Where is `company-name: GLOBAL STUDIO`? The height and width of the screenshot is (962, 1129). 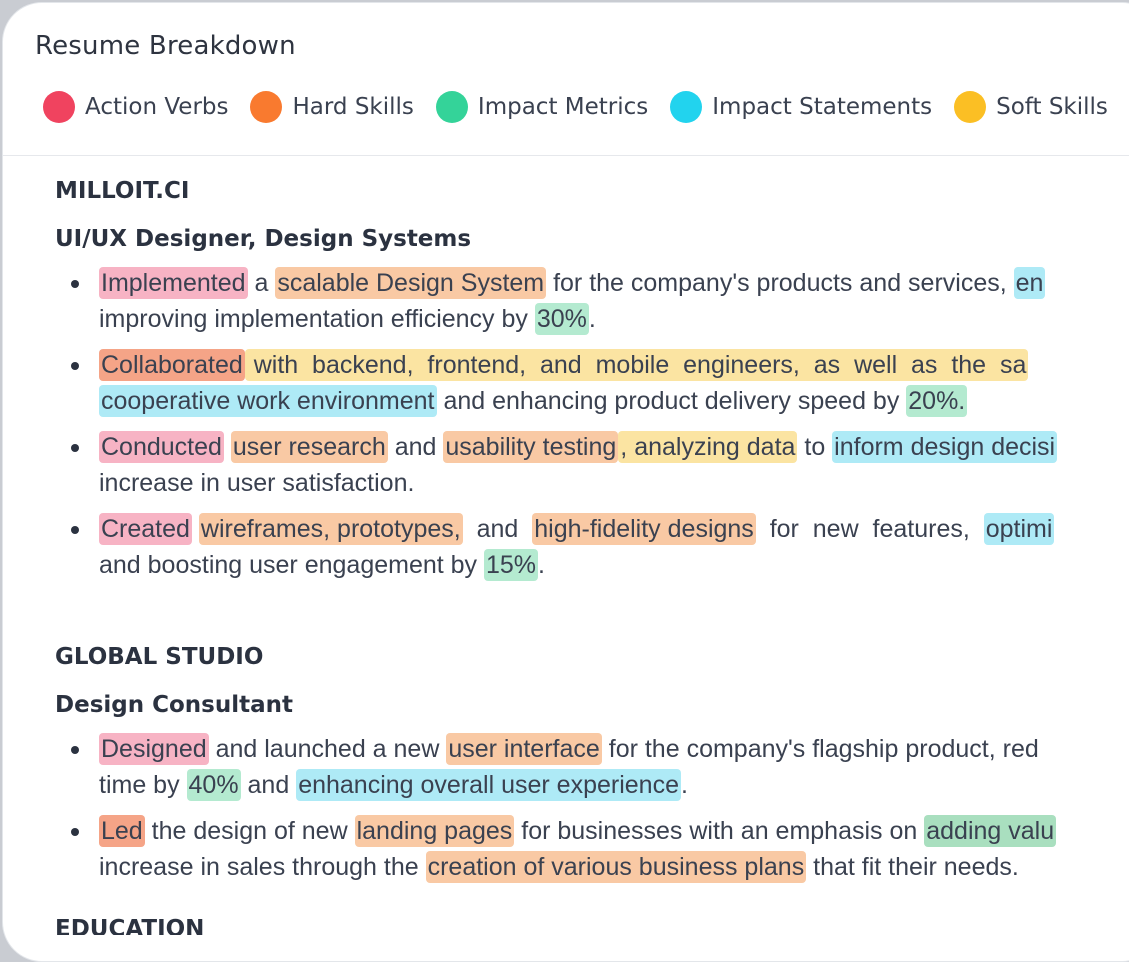
company-name: GLOBAL STUDIO is located at coordinates (159, 657).